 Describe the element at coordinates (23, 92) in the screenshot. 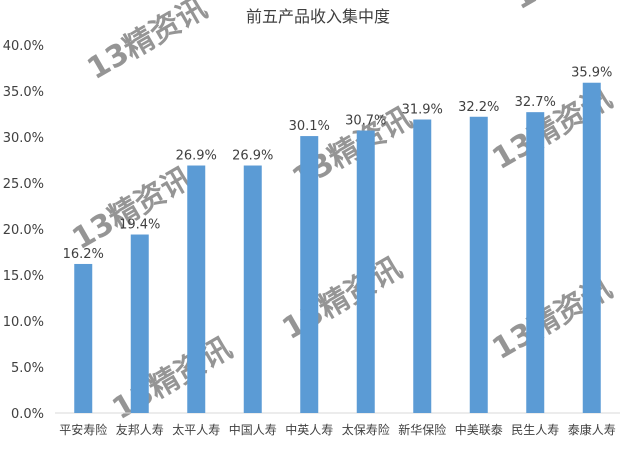

I see `y-tick-label: 35.0%` at that location.